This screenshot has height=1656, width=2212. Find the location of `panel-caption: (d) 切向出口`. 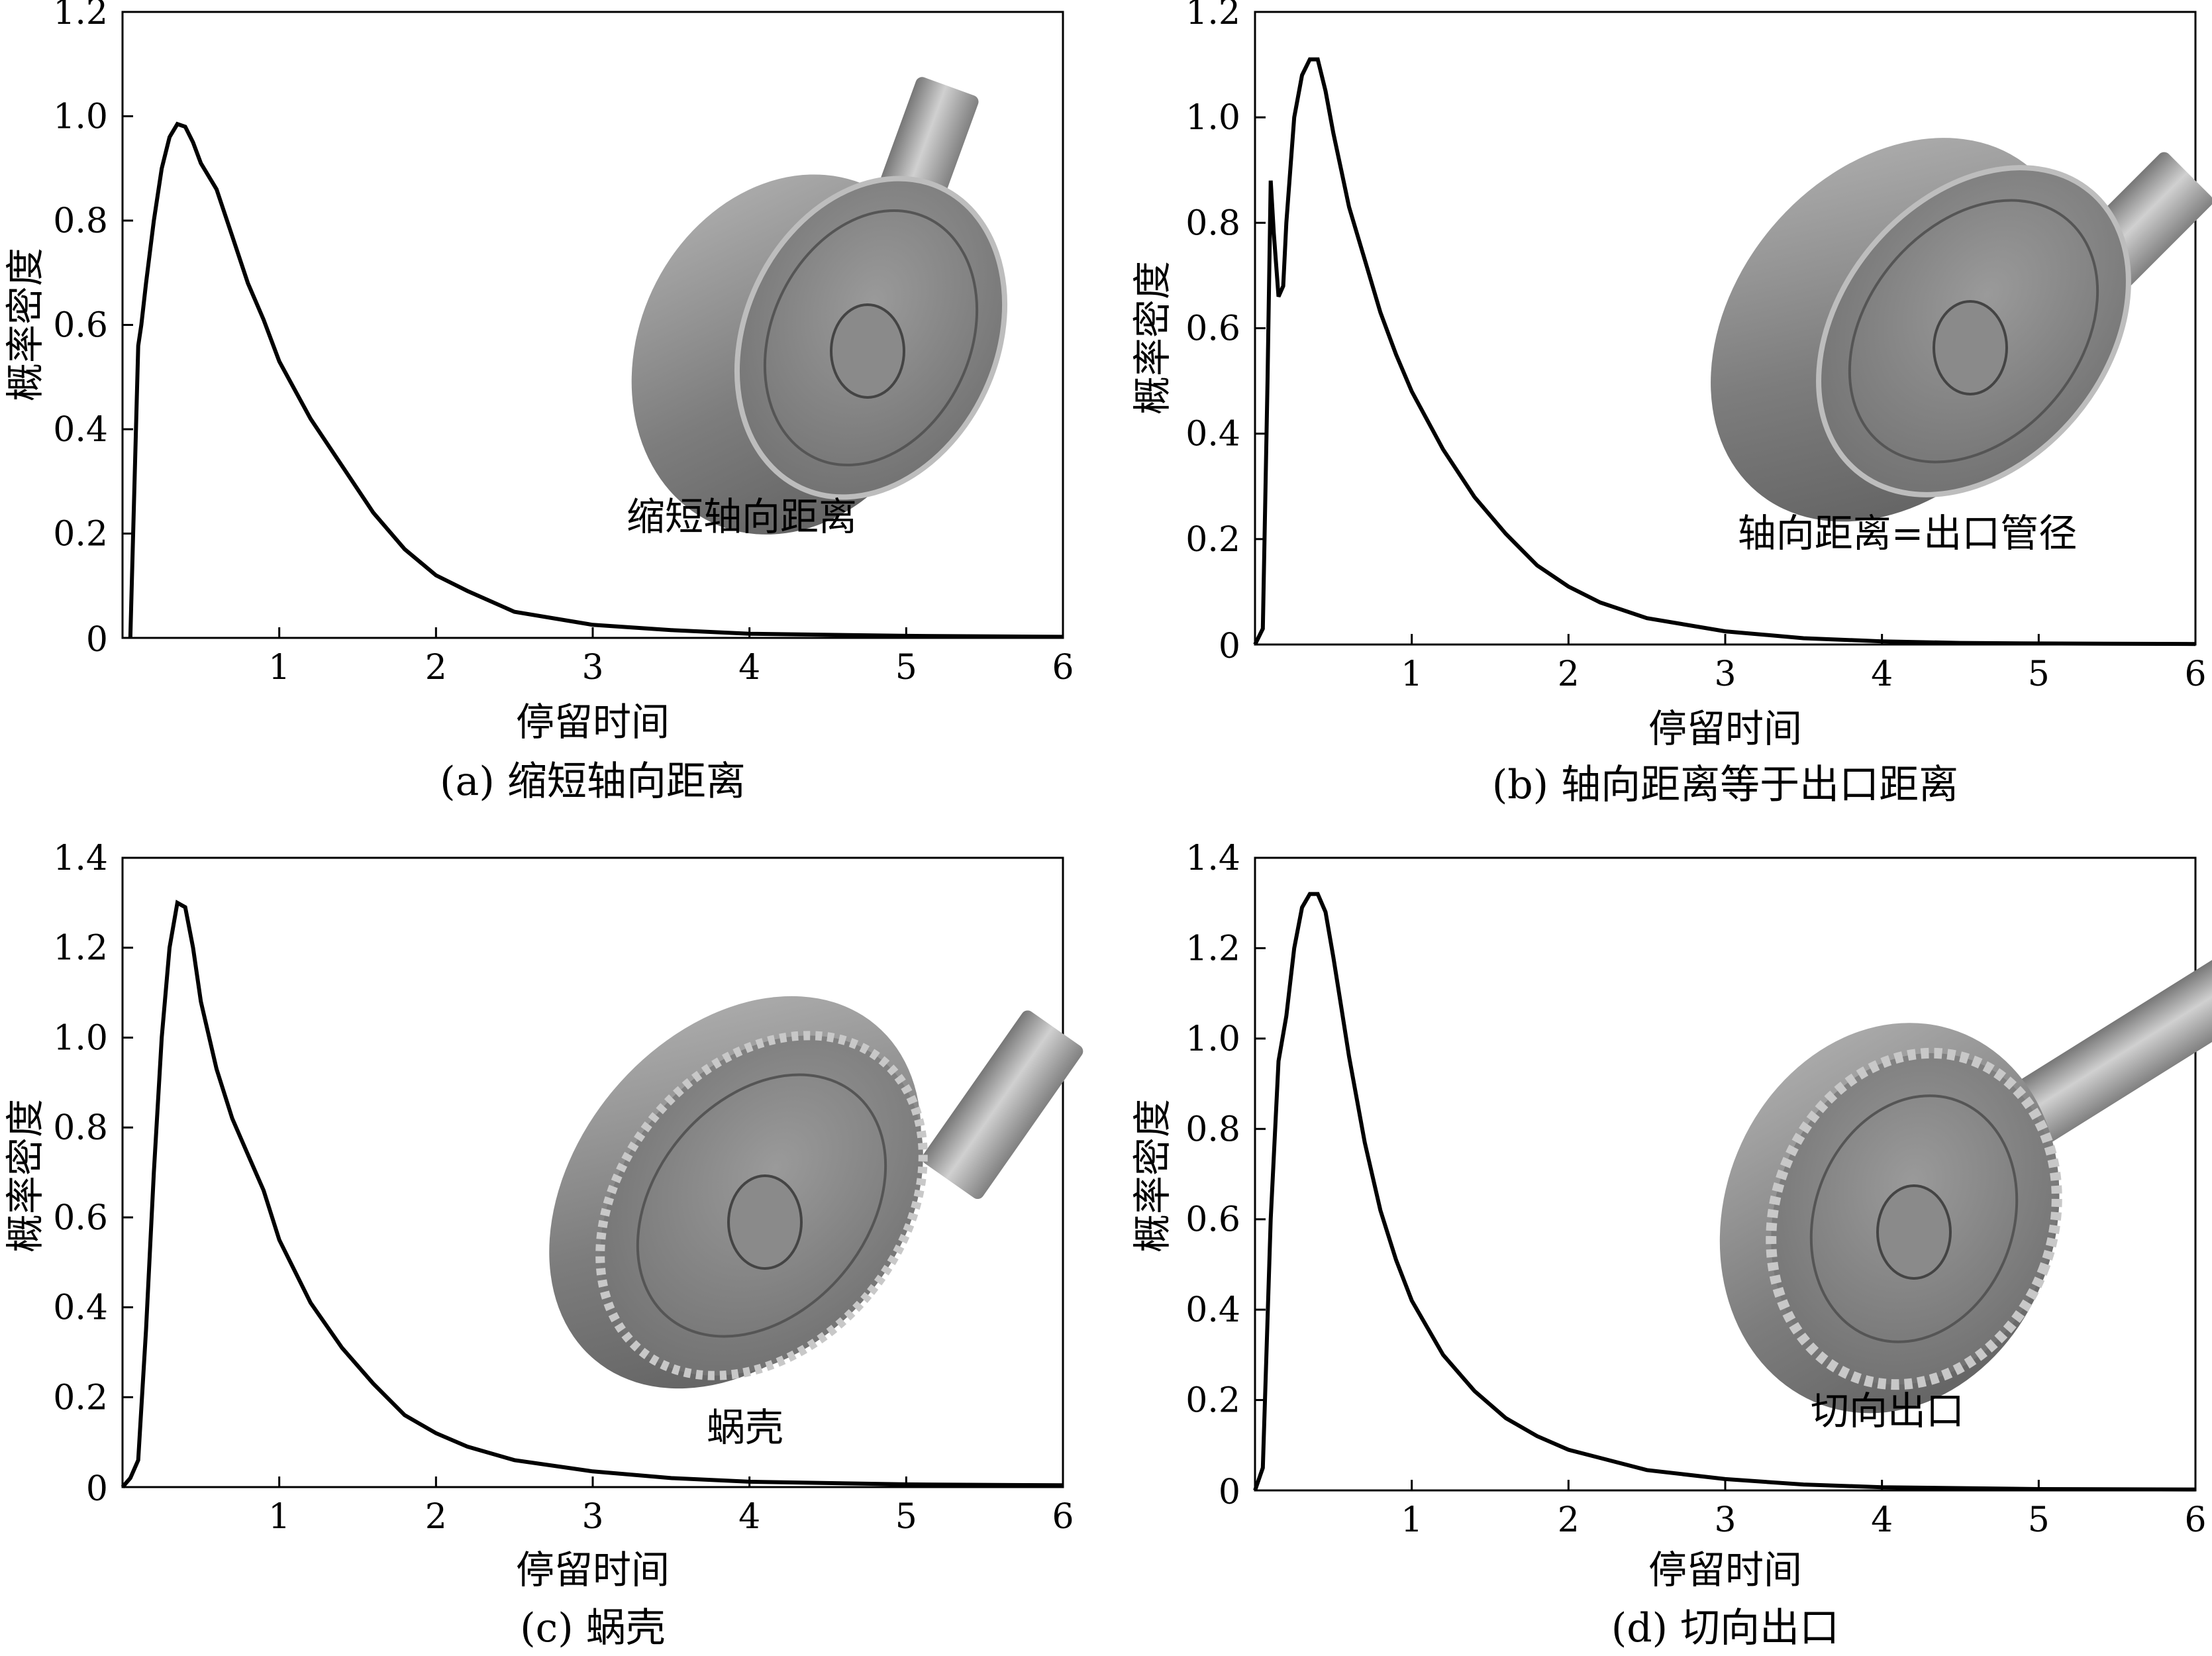

panel-caption: (d) 切向出口 is located at coordinates (1725, 1628).